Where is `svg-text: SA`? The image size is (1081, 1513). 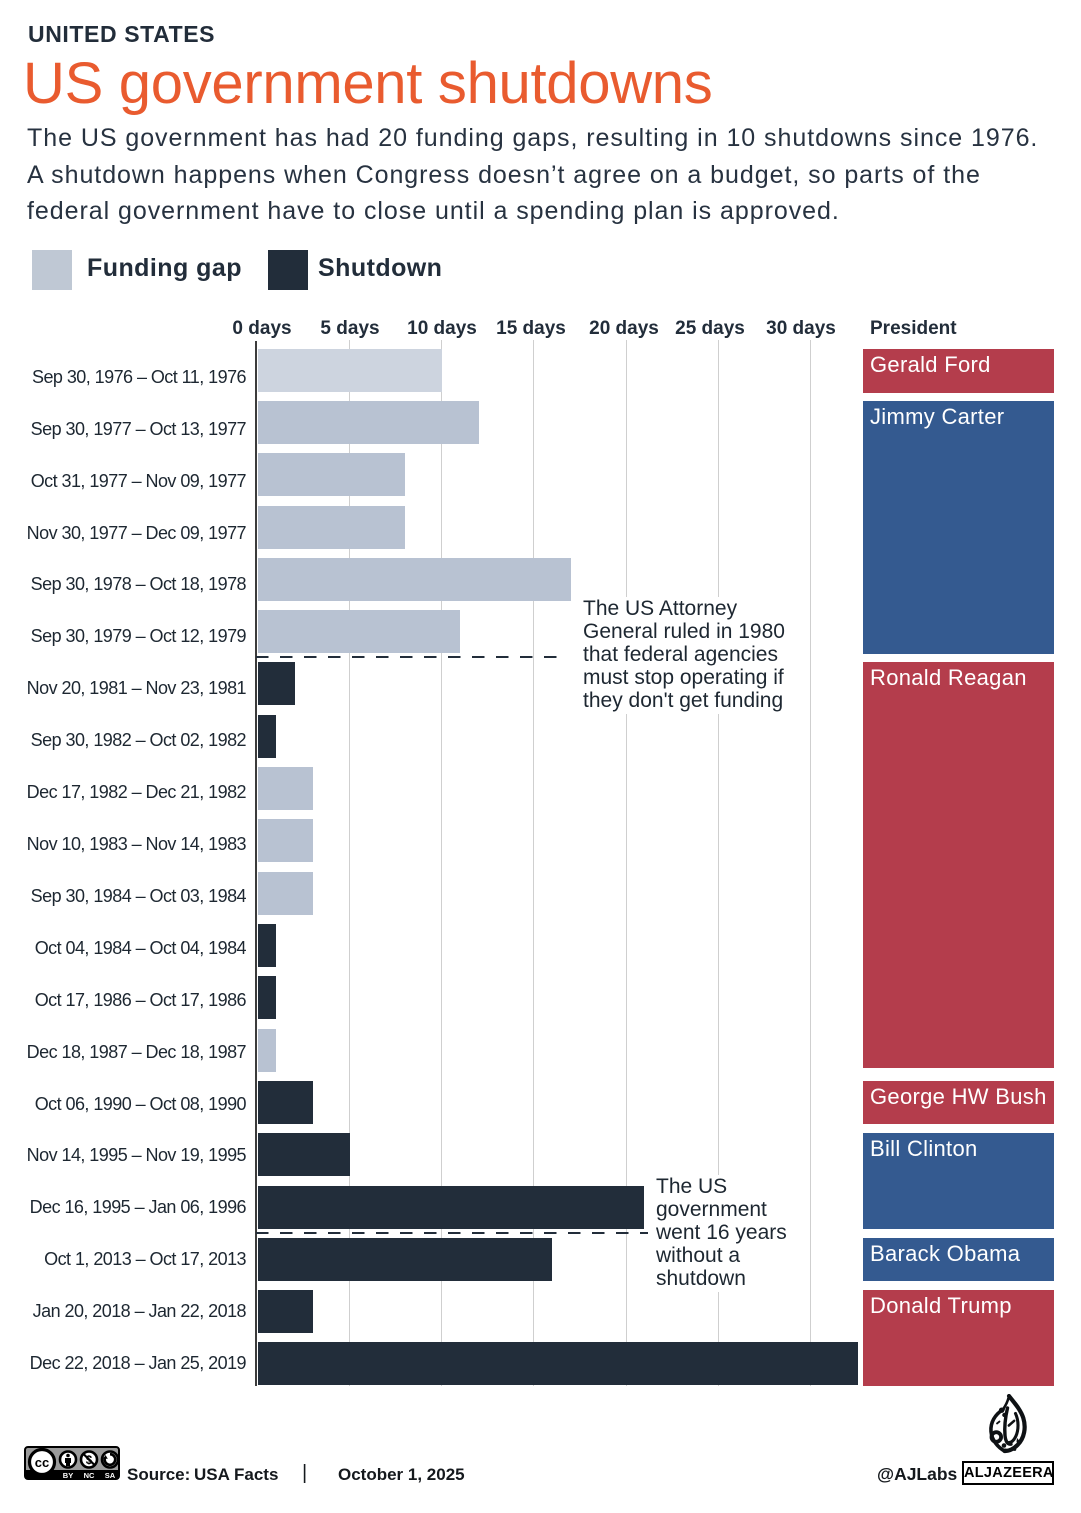 svg-text: SA is located at coordinates (110, 1475).